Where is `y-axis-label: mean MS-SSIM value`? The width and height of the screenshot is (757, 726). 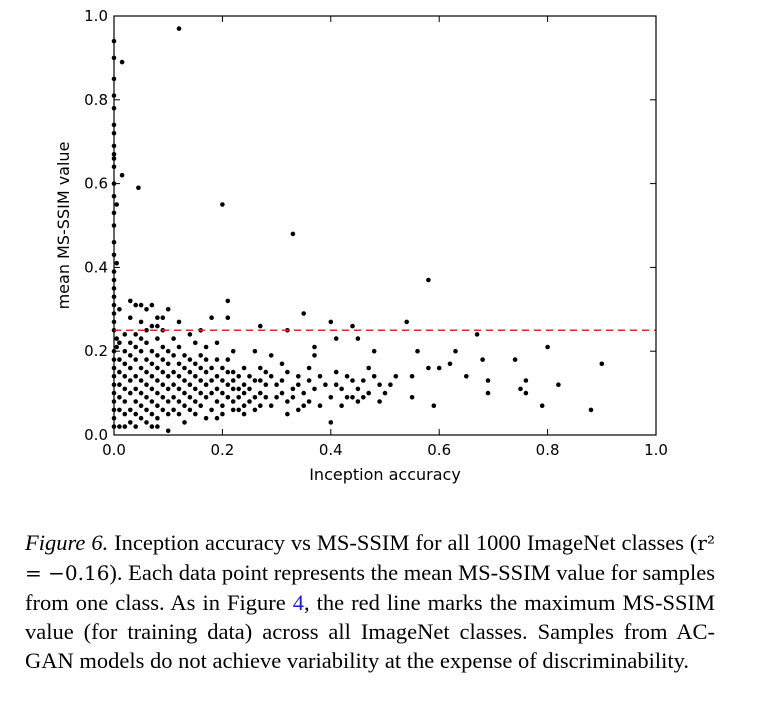 y-axis-label: mean MS-SSIM value is located at coordinates (63, 226).